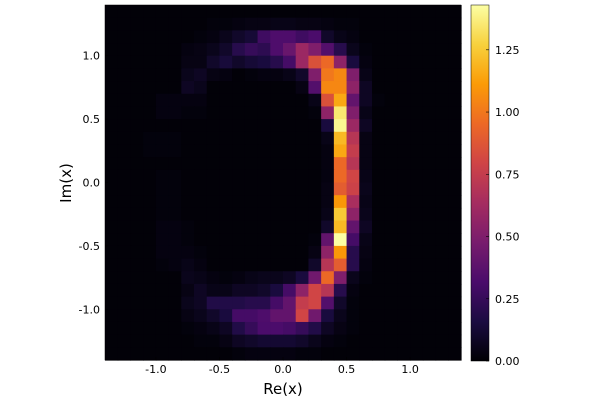  What do you see at coordinates (92, 119) in the screenshot?
I see `y-tick-label: 0.5` at bounding box center [92, 119].